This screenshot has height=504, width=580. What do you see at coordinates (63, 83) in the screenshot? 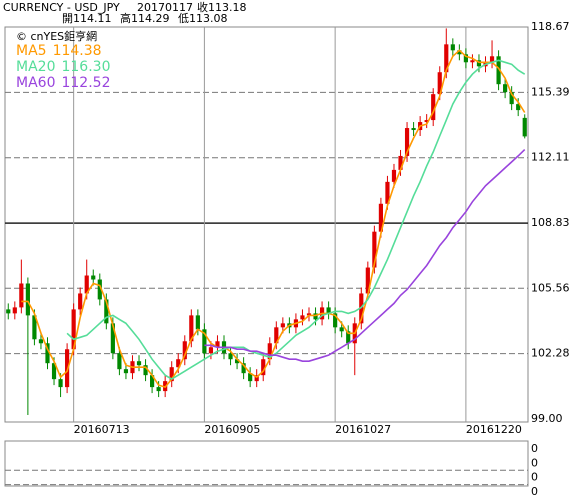
I see `legend-entry: MA60 112.52` at bounding box center [63, 83].